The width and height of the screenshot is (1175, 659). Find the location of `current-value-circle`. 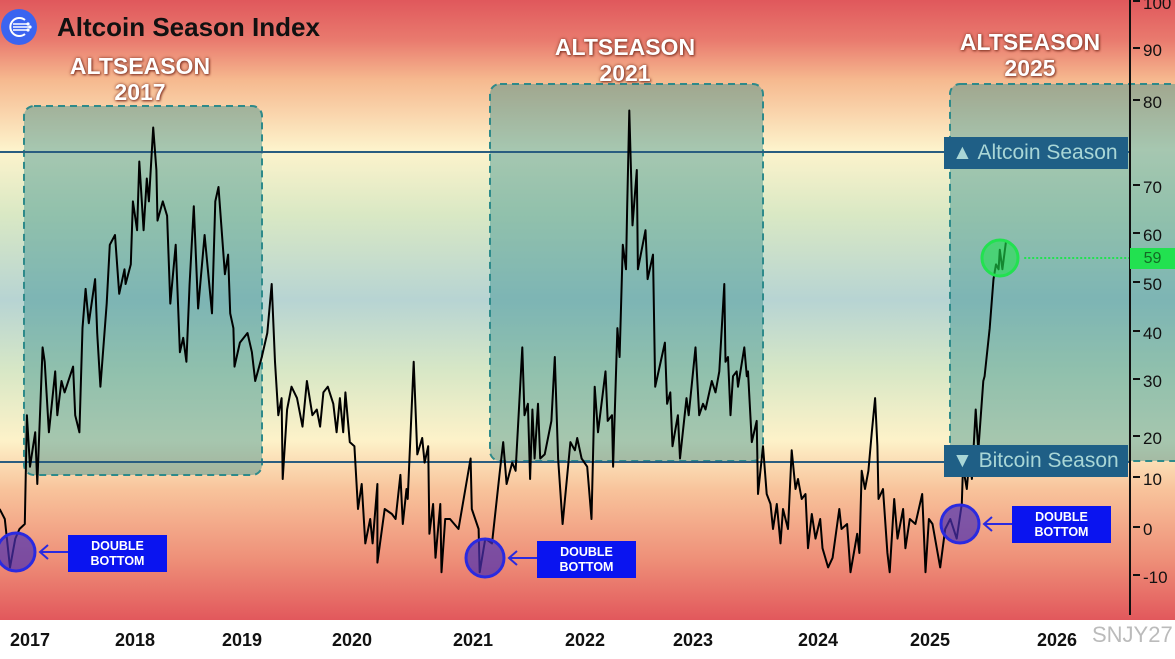

current-value-circle is located at coordinates (1000, 258).